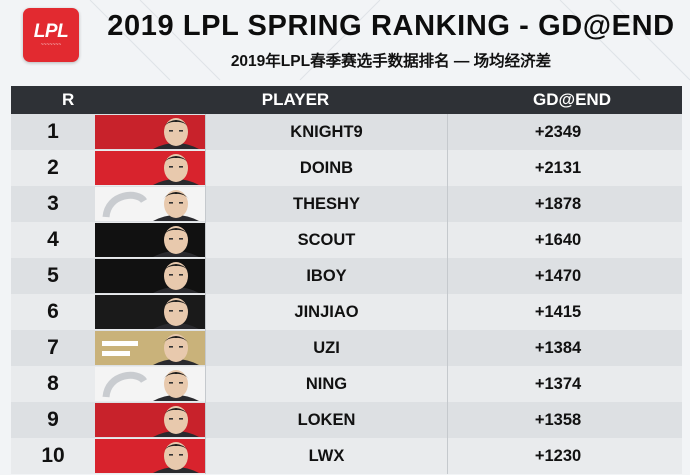  Describe the element at coordinates (53, 275) in the screenshot. I see `rank-cell: 5` at that location.